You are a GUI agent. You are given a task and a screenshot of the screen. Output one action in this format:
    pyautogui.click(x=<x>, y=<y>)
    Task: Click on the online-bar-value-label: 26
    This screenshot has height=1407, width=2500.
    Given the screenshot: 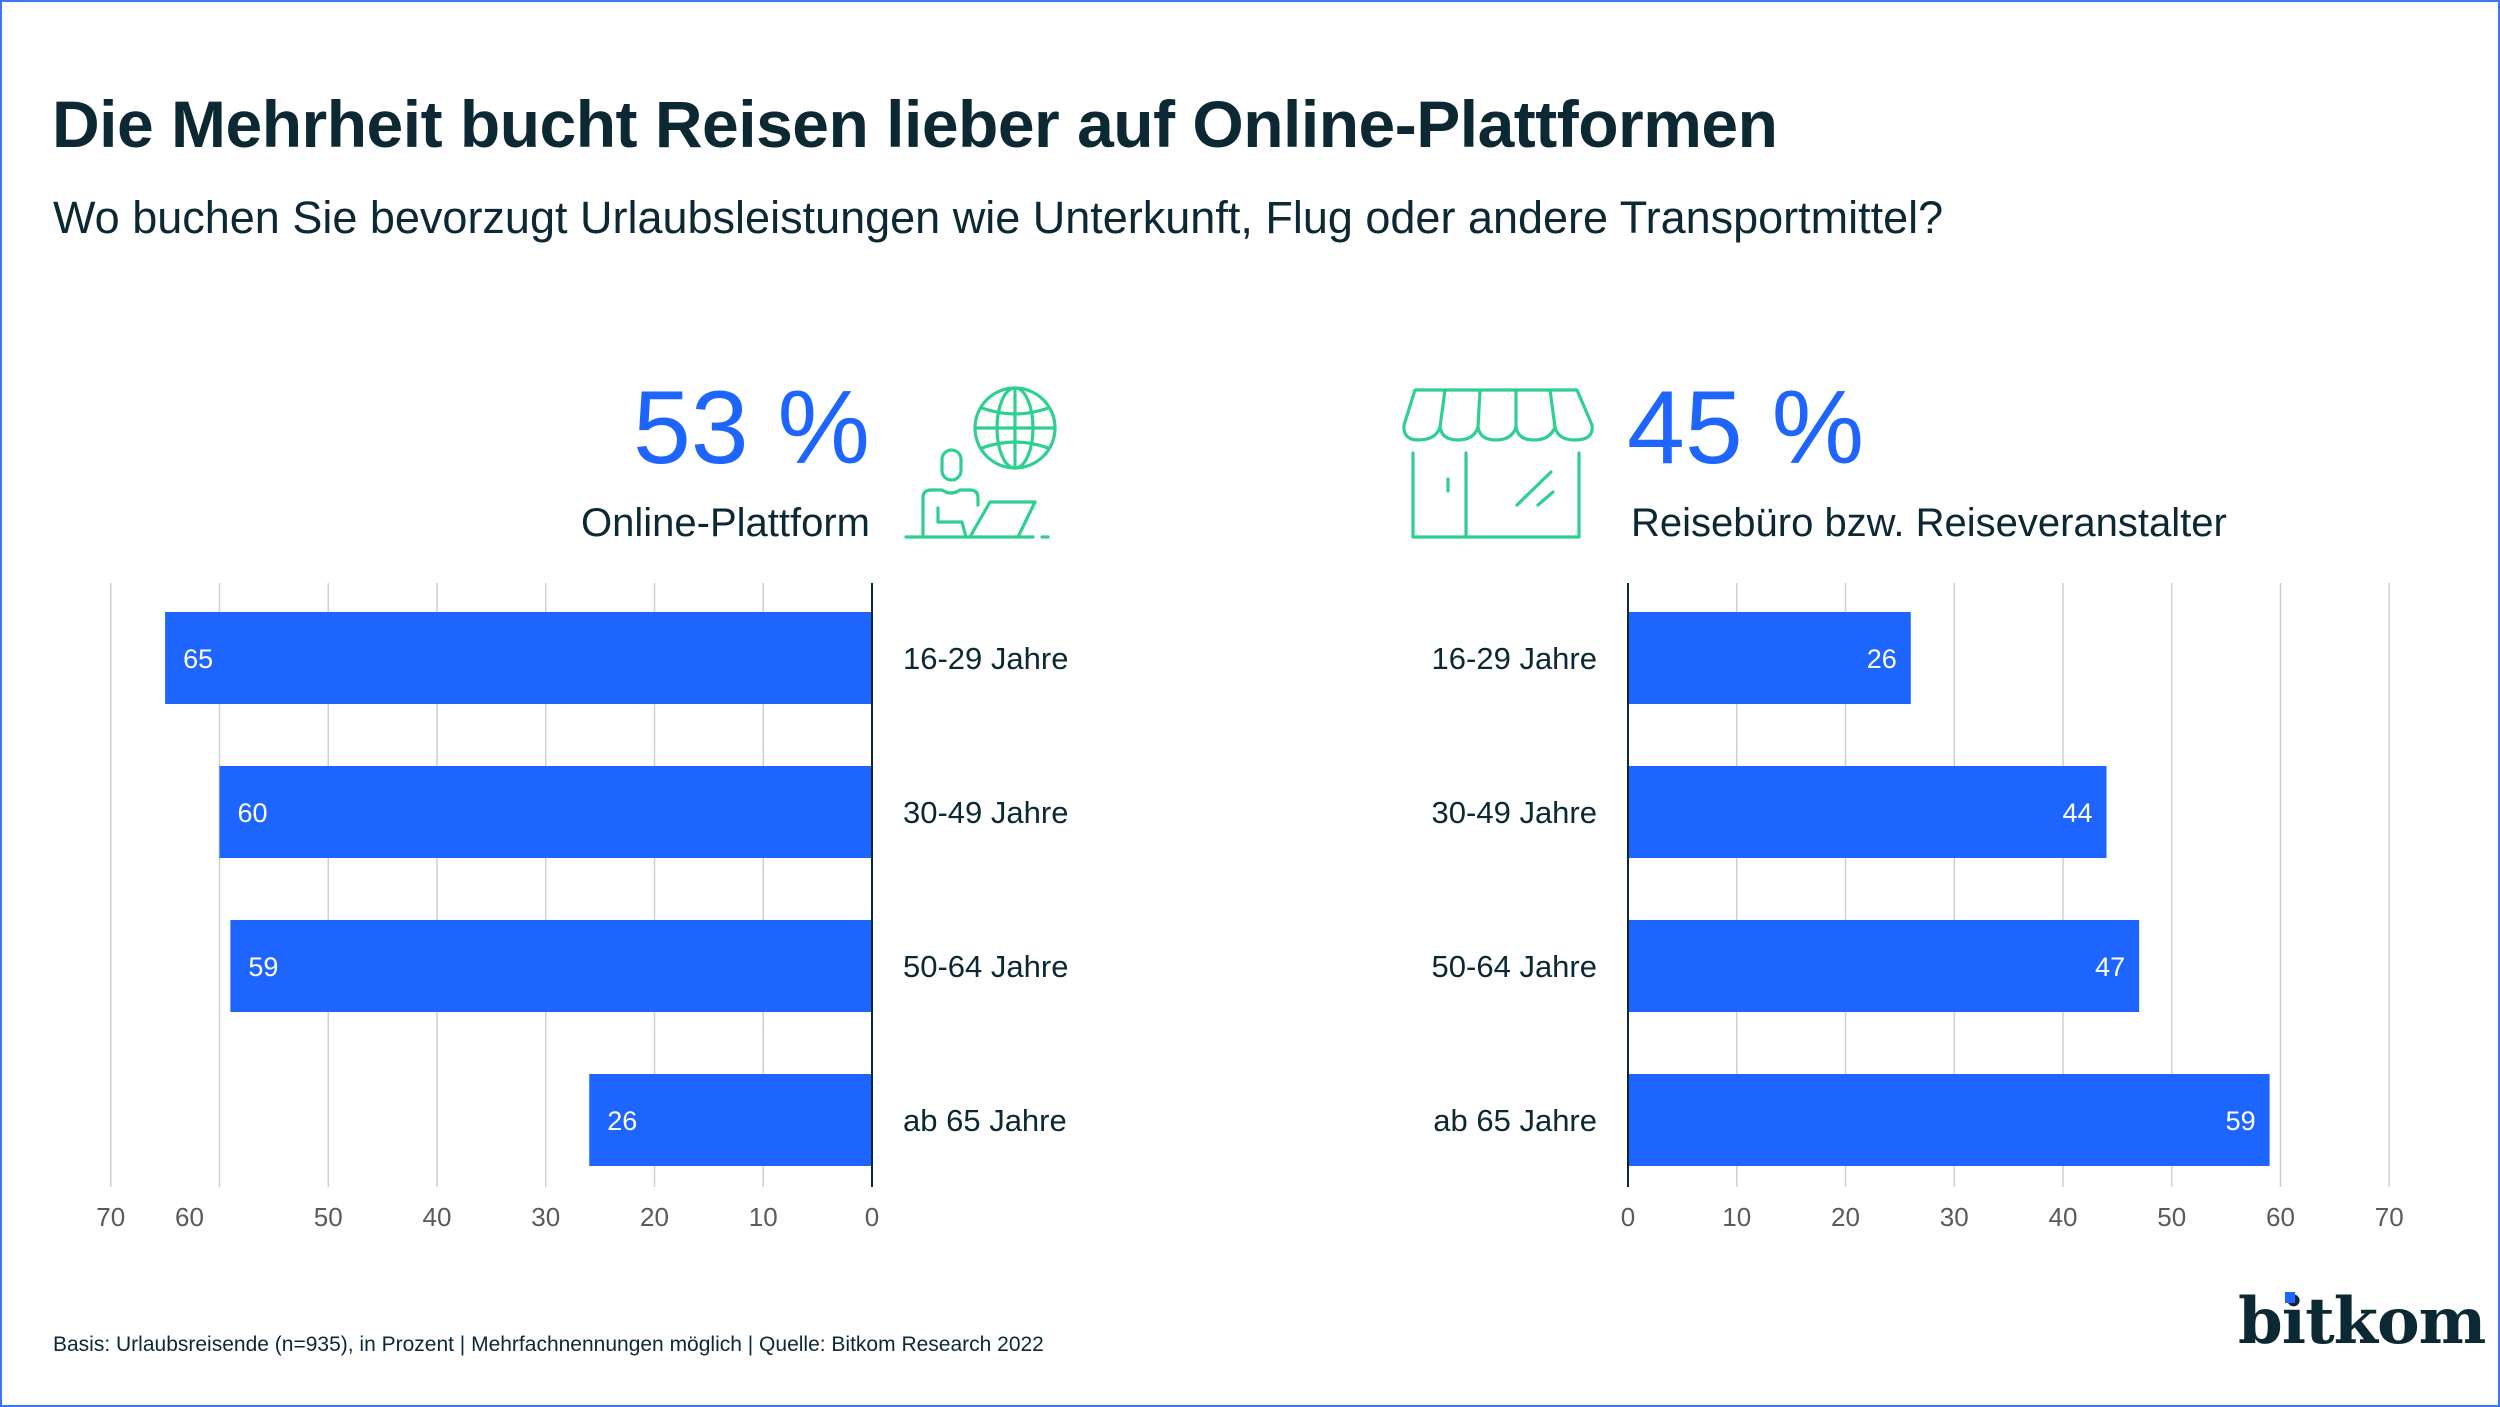 What is the action you would take?
    pyautogui.click(x=622, y=1121)
    